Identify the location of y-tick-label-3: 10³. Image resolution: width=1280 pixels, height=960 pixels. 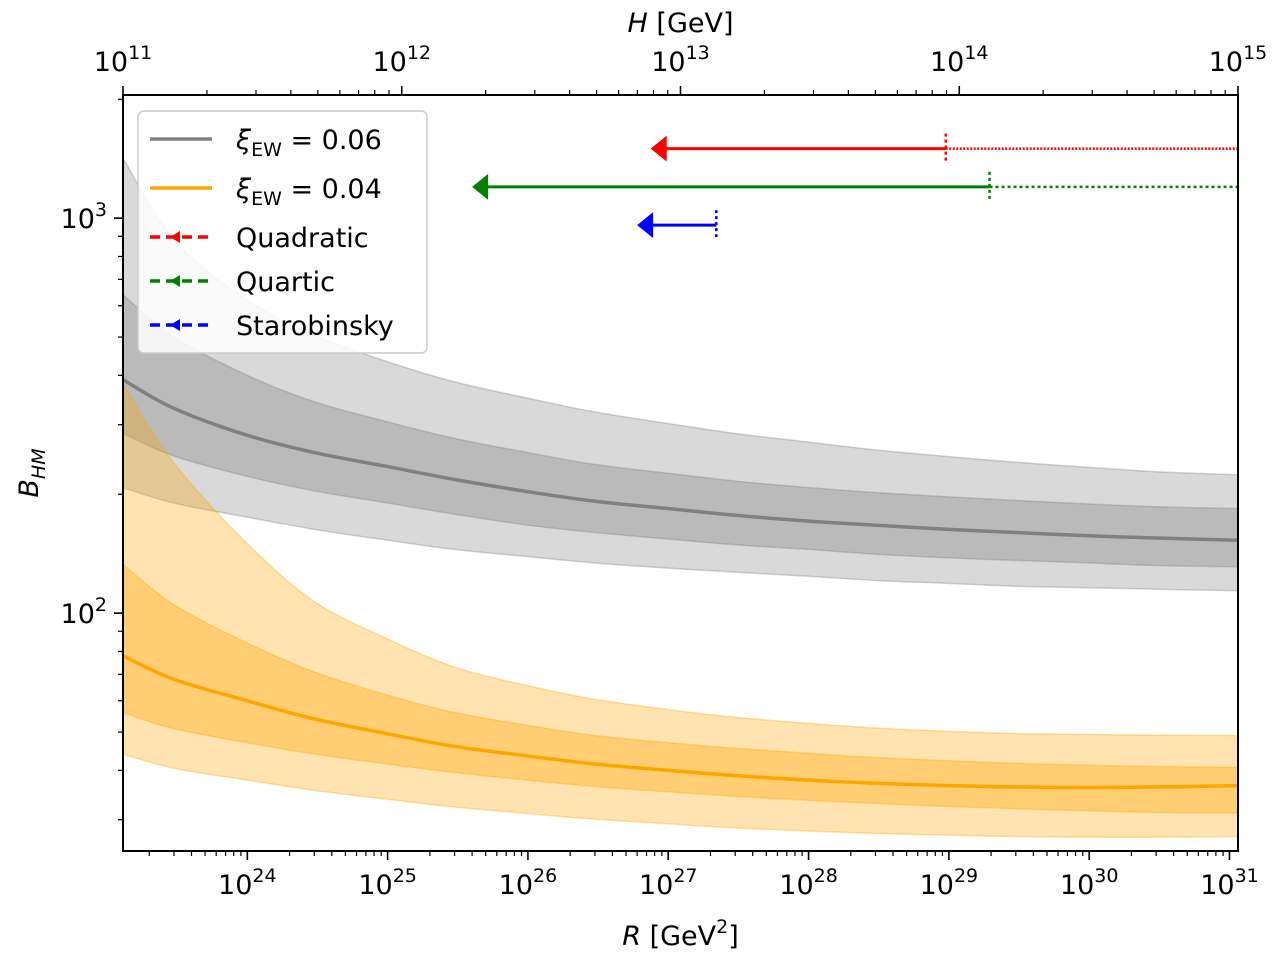
(84, 217).